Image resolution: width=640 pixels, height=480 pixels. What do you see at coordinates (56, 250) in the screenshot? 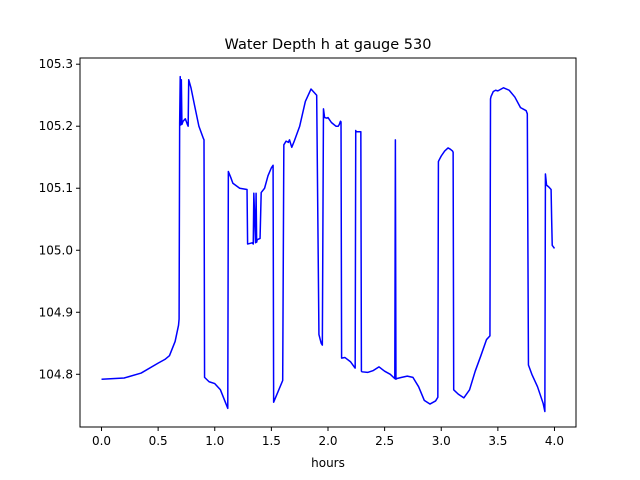
I see `y-tick-label: 105.0` at bounding box center [56, 250].